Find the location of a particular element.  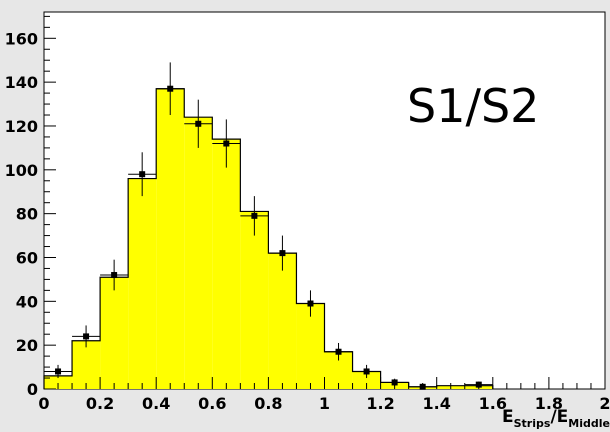

x-tick-label: 1.4 is located at coordinates (437, 403).